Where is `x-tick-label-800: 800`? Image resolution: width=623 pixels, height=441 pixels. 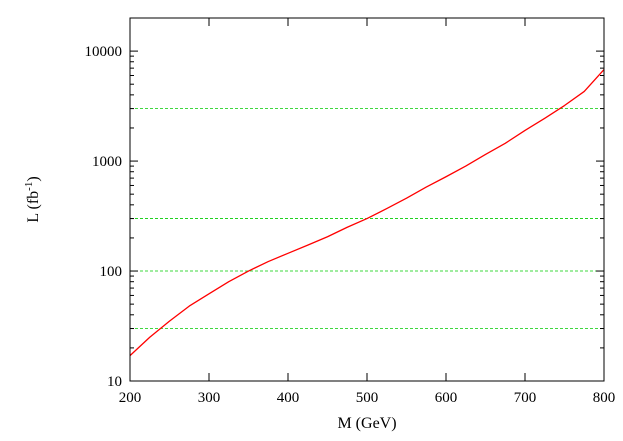 x-tick-label-800: 800 is located at coordinates (604, 398).